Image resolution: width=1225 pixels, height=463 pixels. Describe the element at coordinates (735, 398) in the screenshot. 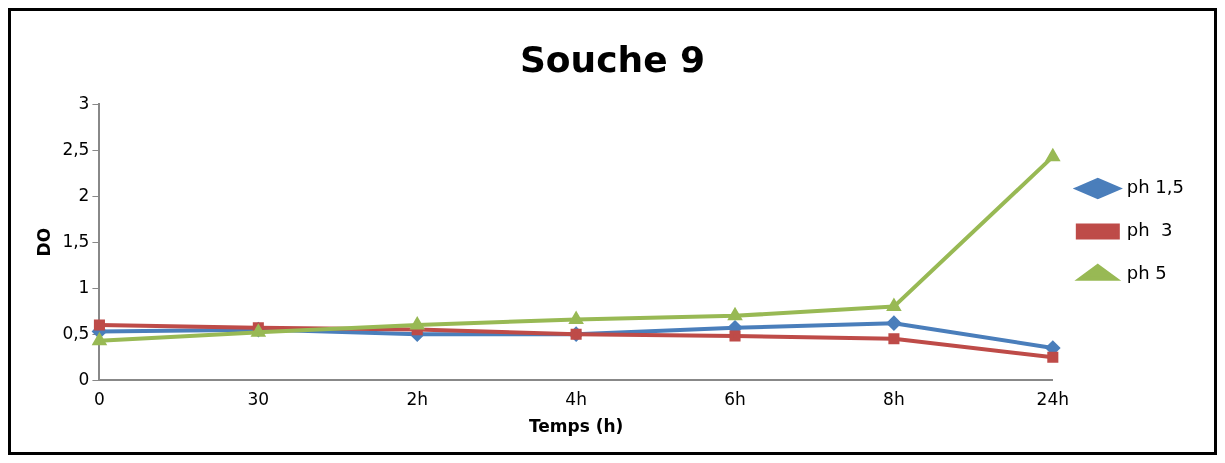

I see `x-tick-label: 6h` at that location.